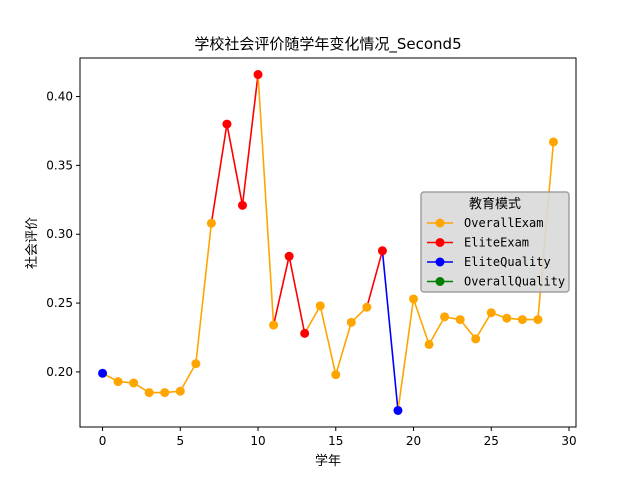 Image resolution: width=640 pixels, height=485 pixels. I want to click on y-axis-label: 社会评价, so click(32, 243).